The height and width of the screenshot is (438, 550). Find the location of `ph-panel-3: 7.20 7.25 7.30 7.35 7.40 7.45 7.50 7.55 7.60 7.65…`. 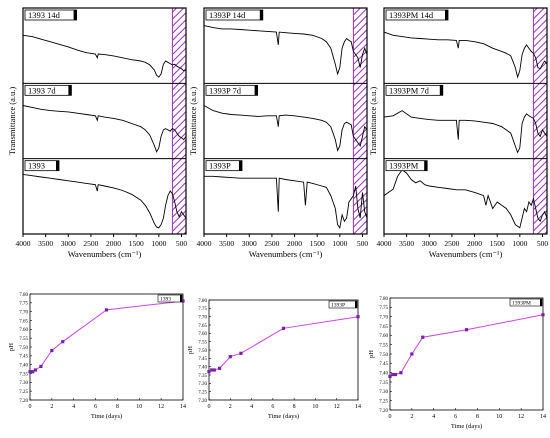

ph-panel-3: 7.20 7.25 7.30 7.35 7.40 7.45 7.50 7.55 7.60 7.65… is located at coordinates (457, 363).